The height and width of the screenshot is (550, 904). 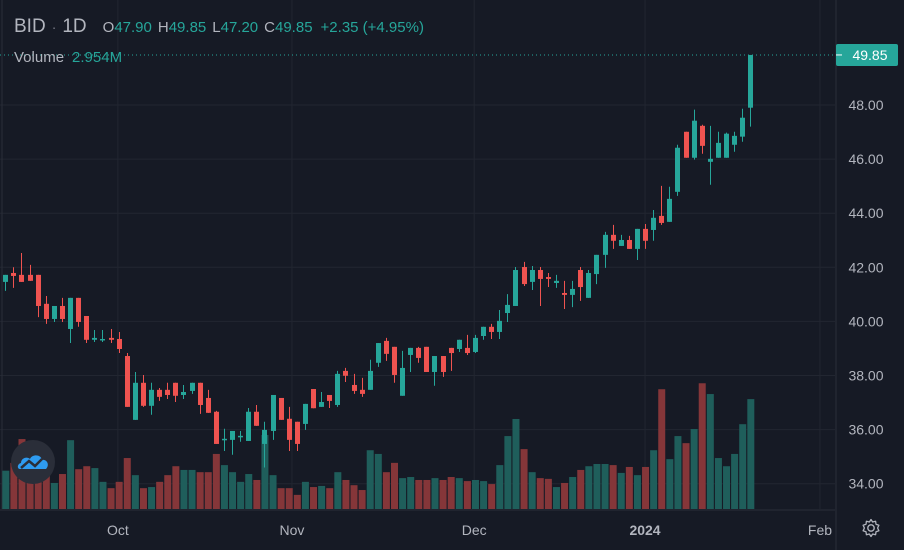 I want to click on time-tick-label: Oct, so click(x=118, y=530).